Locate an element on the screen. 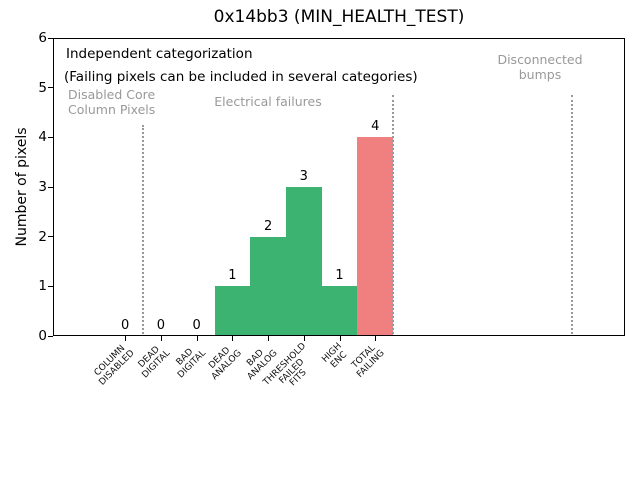 The image size is (640, 480). bar-value-label: 4 is located at coordinates (375, 127).